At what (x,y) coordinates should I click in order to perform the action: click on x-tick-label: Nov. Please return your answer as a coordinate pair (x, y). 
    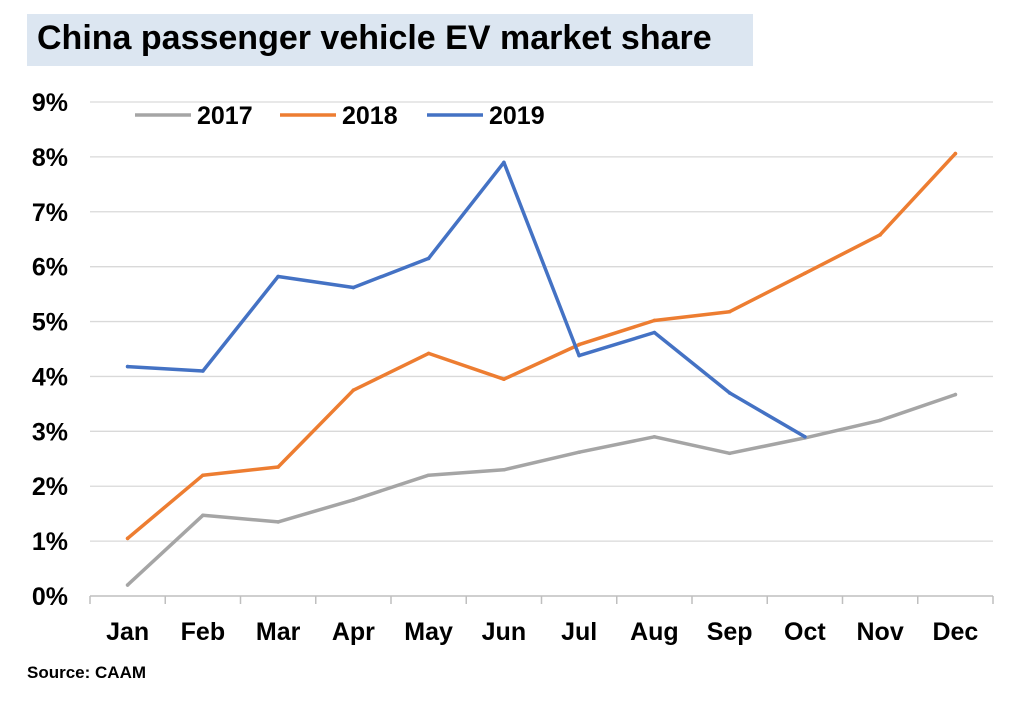
    Looking at the image, I should click on (880, 632).